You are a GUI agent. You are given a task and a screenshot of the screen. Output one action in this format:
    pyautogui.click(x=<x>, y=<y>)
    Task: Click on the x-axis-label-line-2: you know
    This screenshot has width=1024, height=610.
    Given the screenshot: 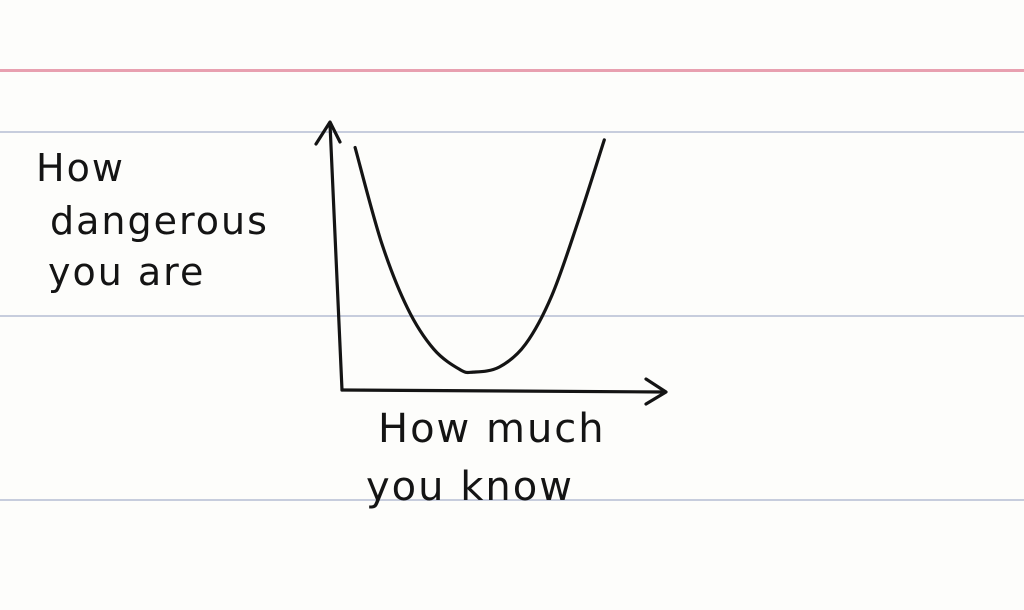 What is the action you would take?
    pyautogui.click(x=470, y=487)
    